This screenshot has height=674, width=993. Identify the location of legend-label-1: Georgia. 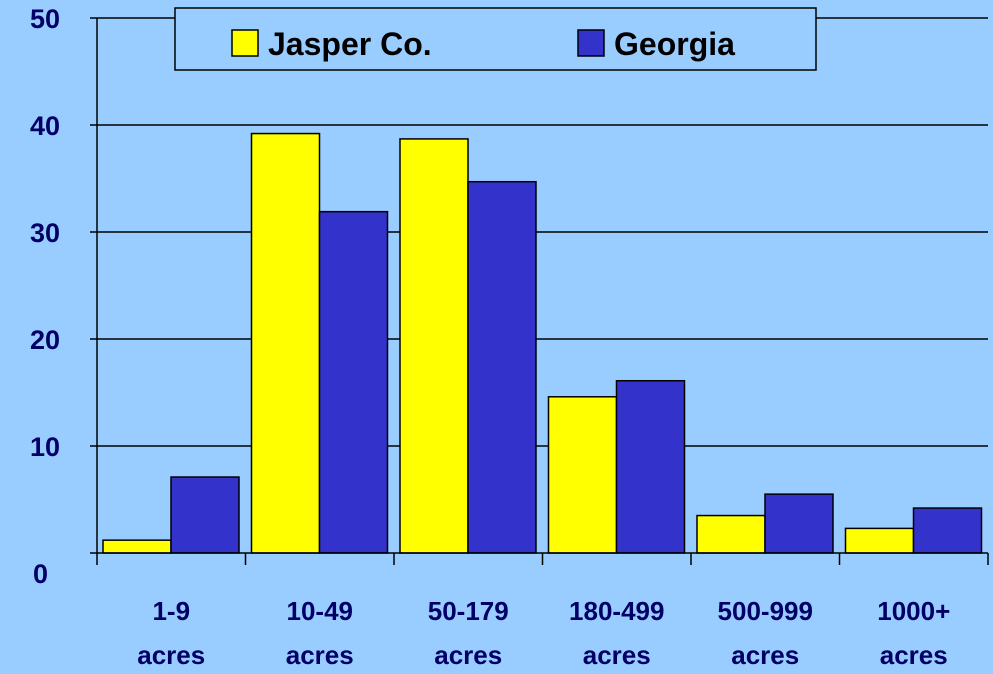
(674, 44).